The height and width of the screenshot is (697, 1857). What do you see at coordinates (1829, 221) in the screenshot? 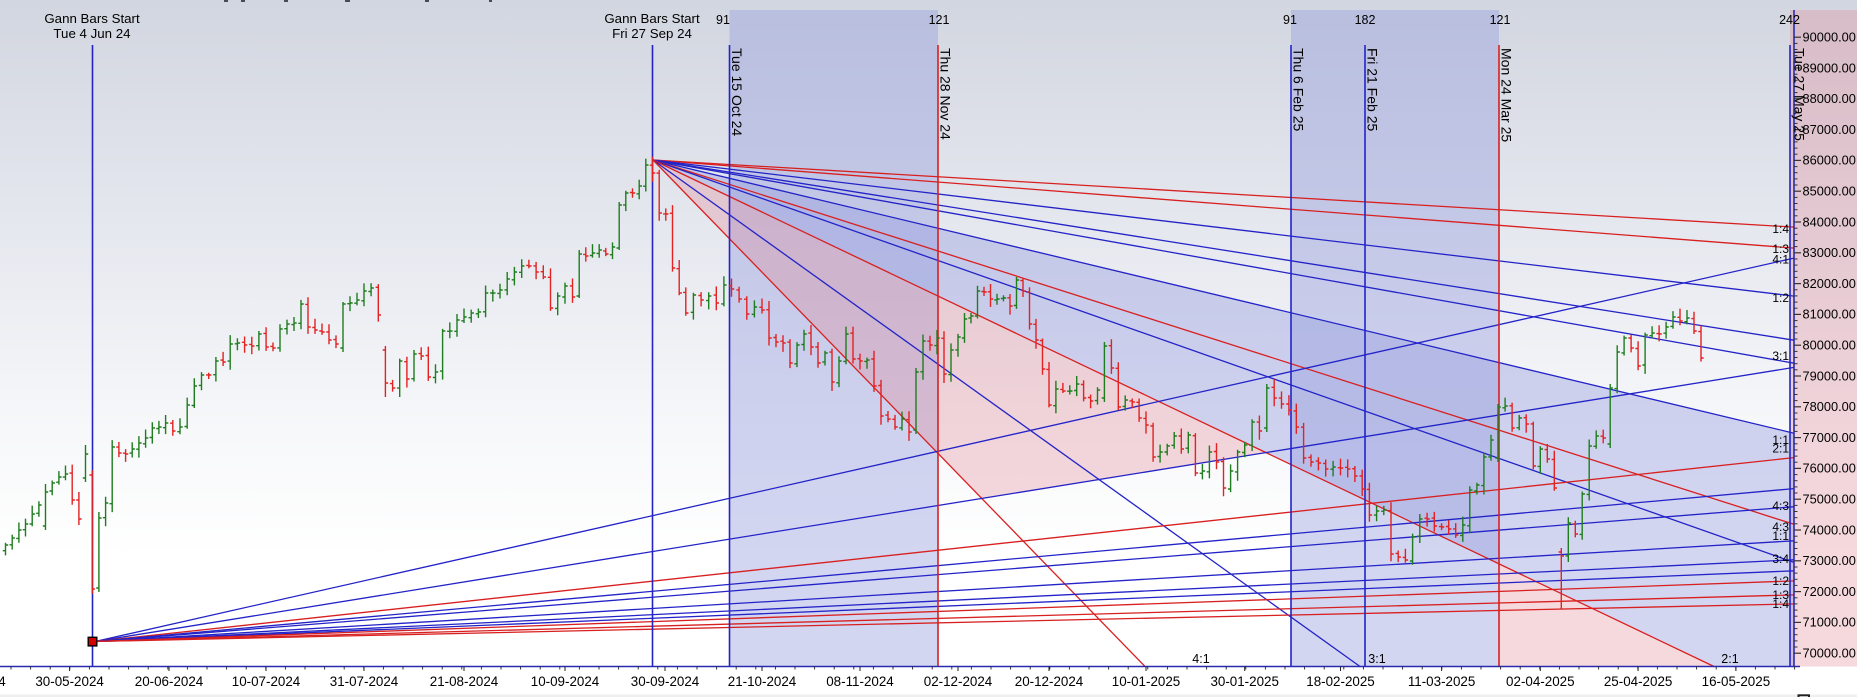
I see `svg-text: 84000.00` at bounding box center [1829, 221].